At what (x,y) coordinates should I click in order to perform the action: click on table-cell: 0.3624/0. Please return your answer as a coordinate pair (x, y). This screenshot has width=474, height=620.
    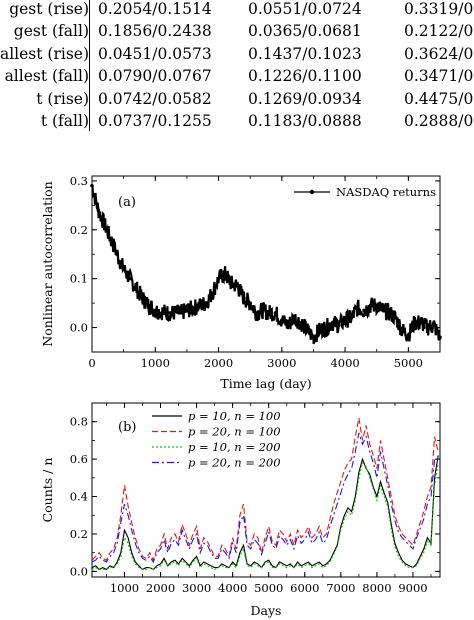
    Looking at the image, I should click on (439, 54).